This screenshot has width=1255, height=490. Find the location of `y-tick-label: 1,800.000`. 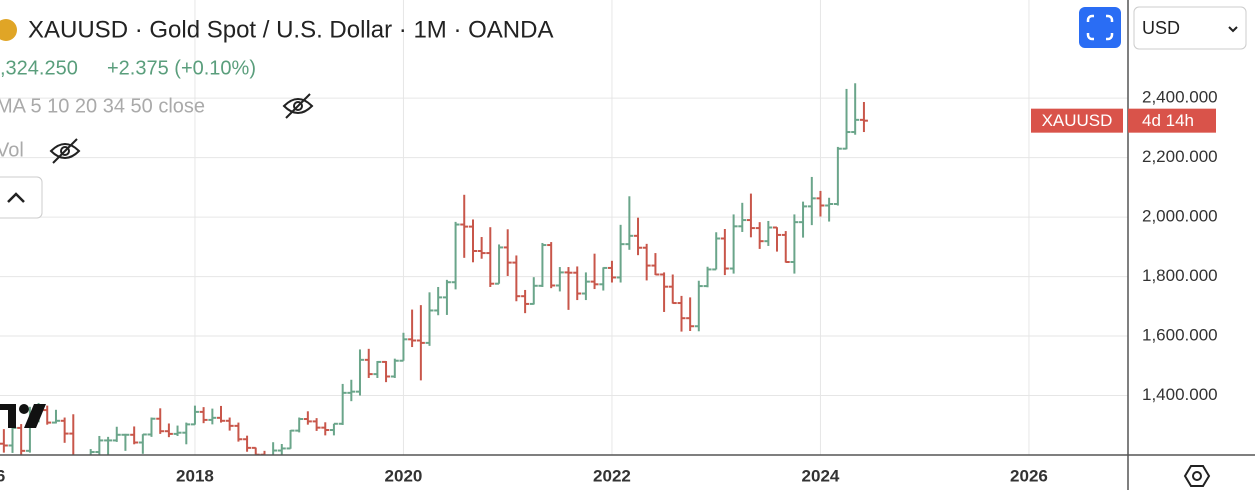

y-tick-label: 1,800.000 is located at coordinates (1180, 275).